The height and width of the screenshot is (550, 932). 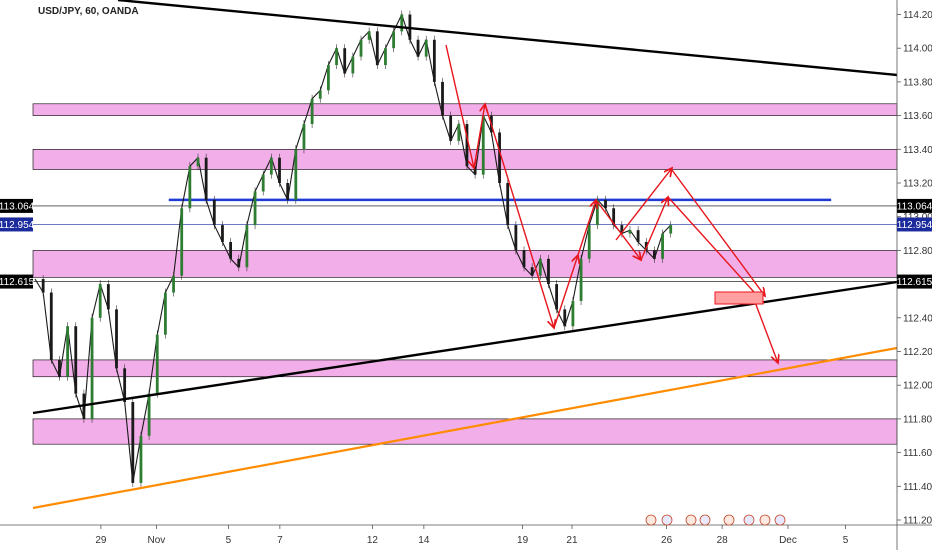 What do you see at coordinates (715, 520) in the screenshot?
I see `event-icons-layer` at bounding box center [715, 520].